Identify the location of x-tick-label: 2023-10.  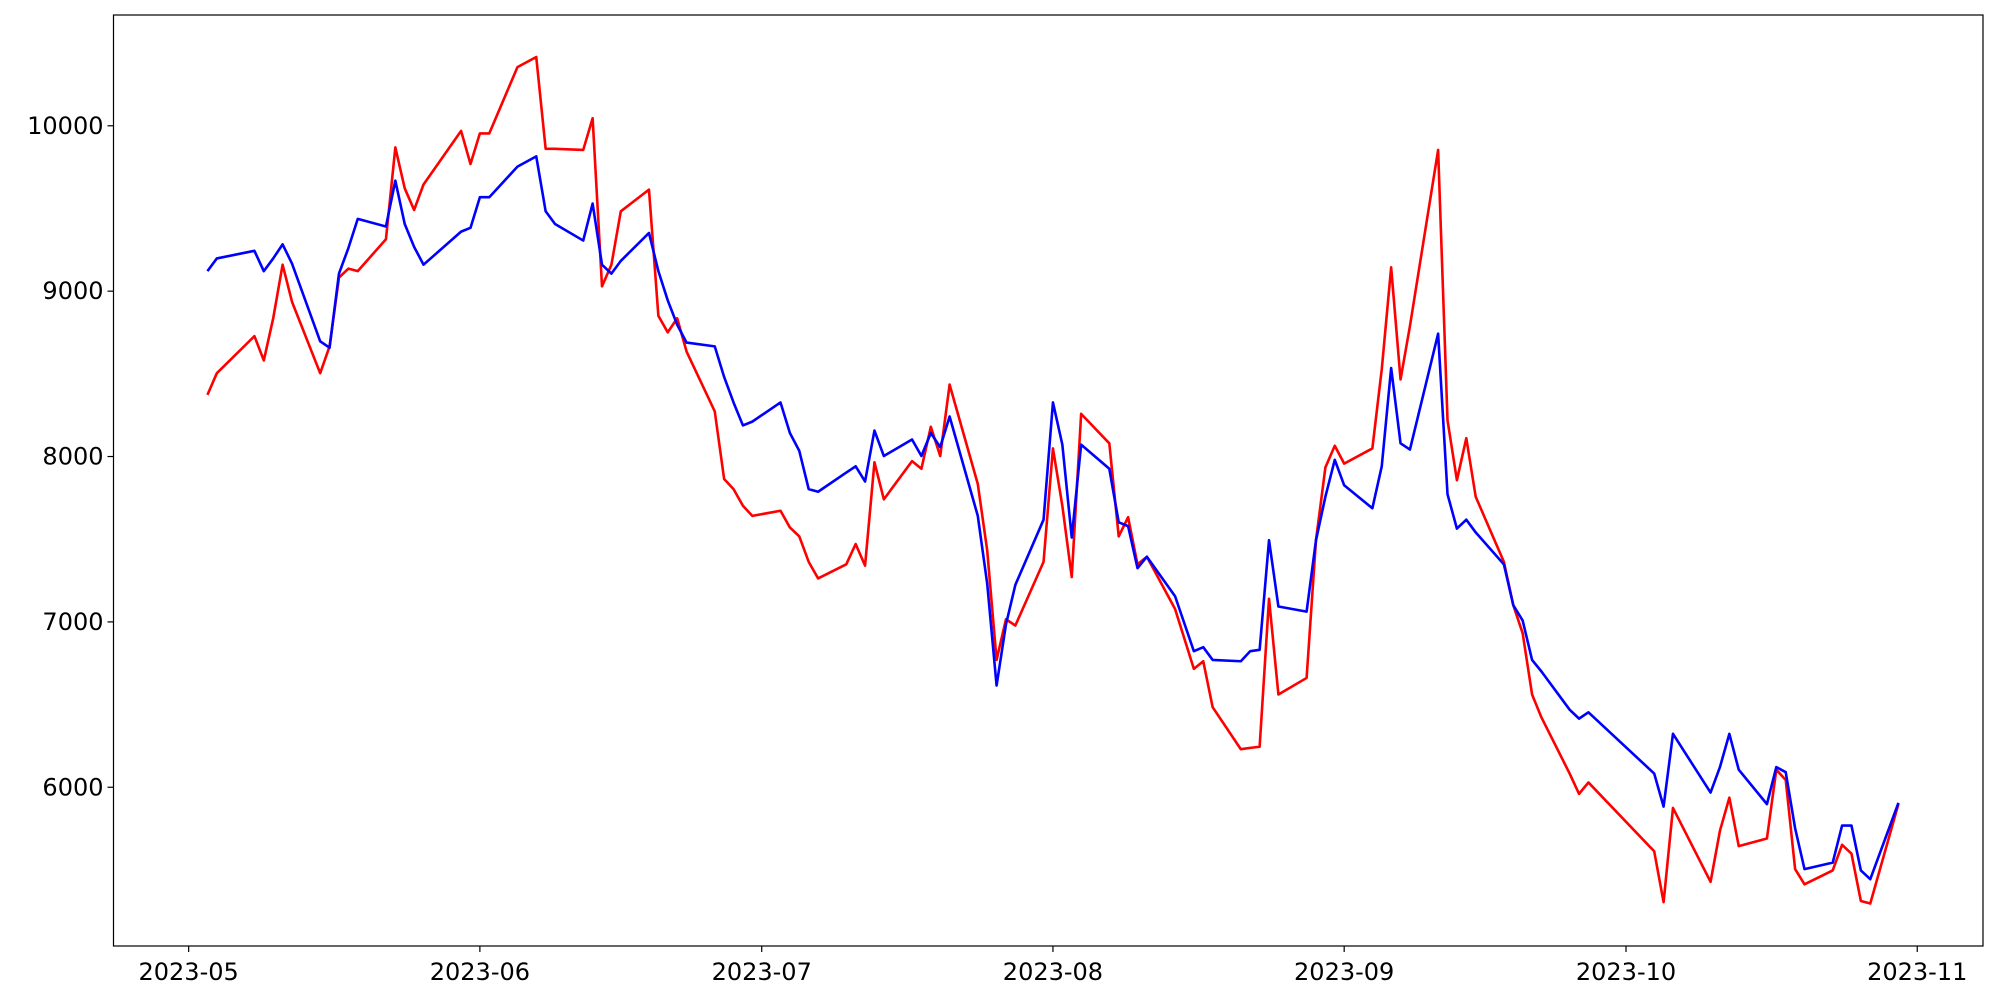
(1626, 972).